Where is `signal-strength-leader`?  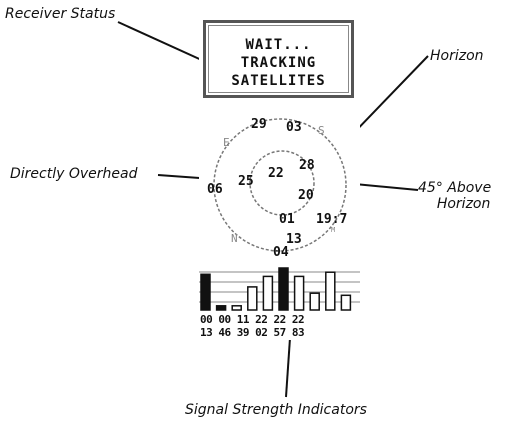
signal-strength-leader is located at coordinates (288, 367).